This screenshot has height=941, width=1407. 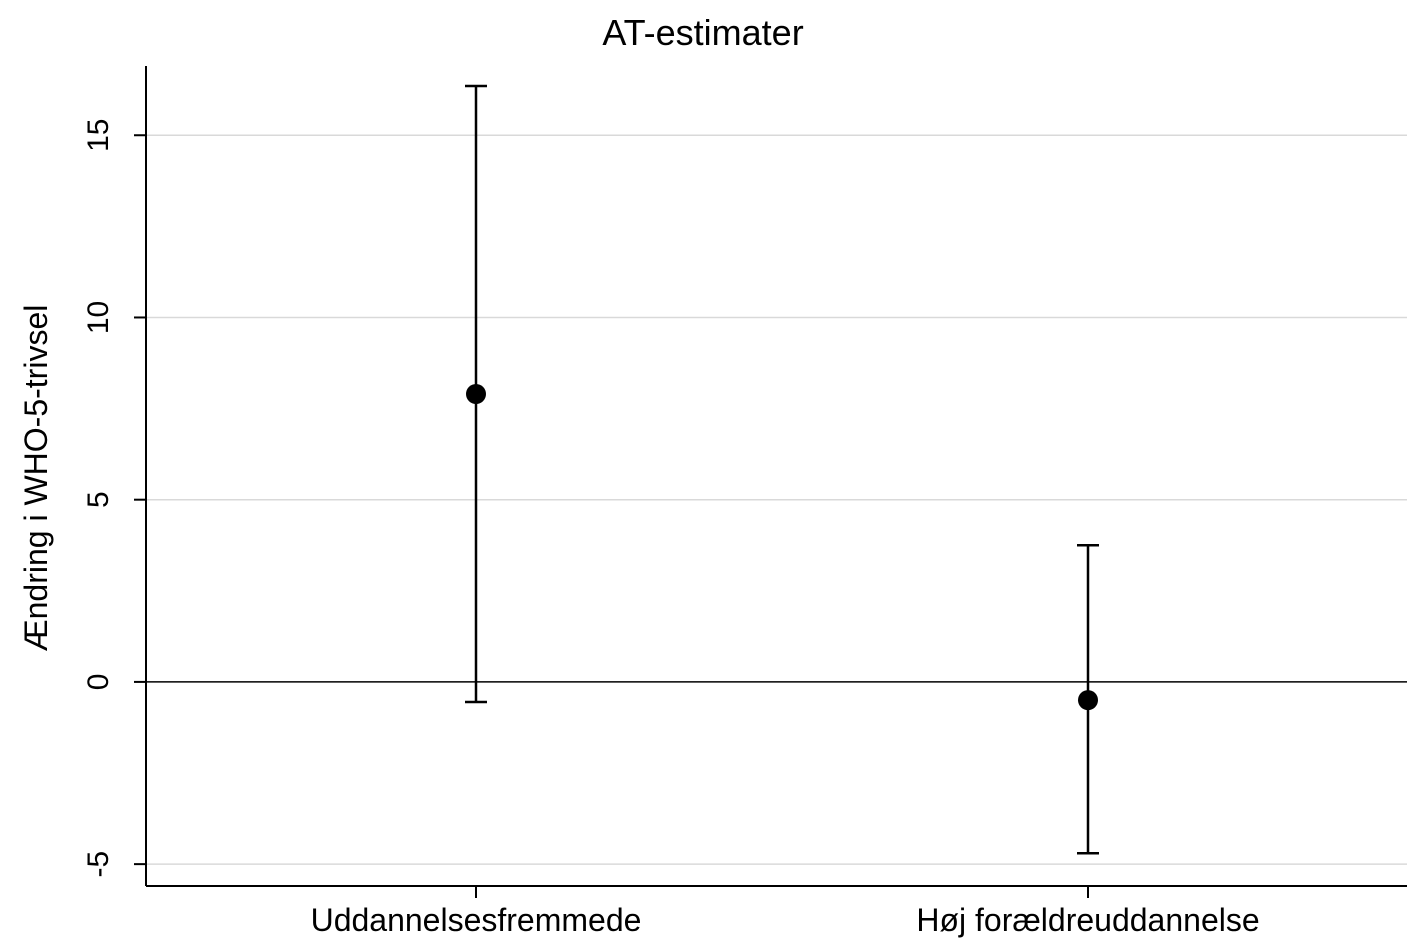 I want to click on y-tick-label: 5, so click(x=98, y=499).